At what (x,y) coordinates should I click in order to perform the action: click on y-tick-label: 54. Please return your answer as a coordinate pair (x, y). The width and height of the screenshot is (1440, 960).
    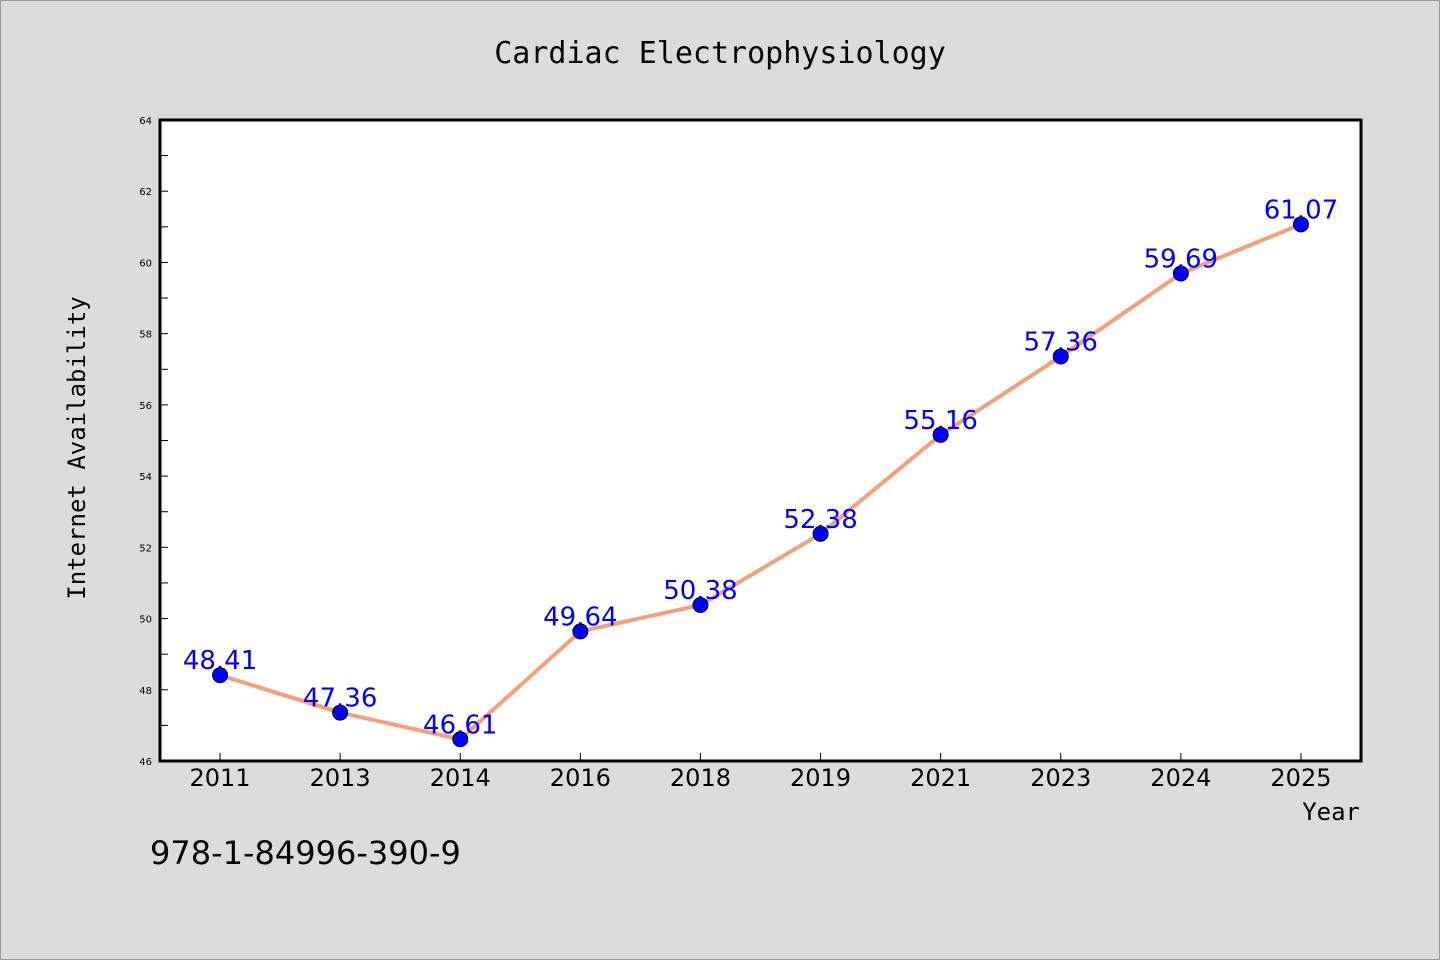
    Looking at the image, I should click on (145, 477).